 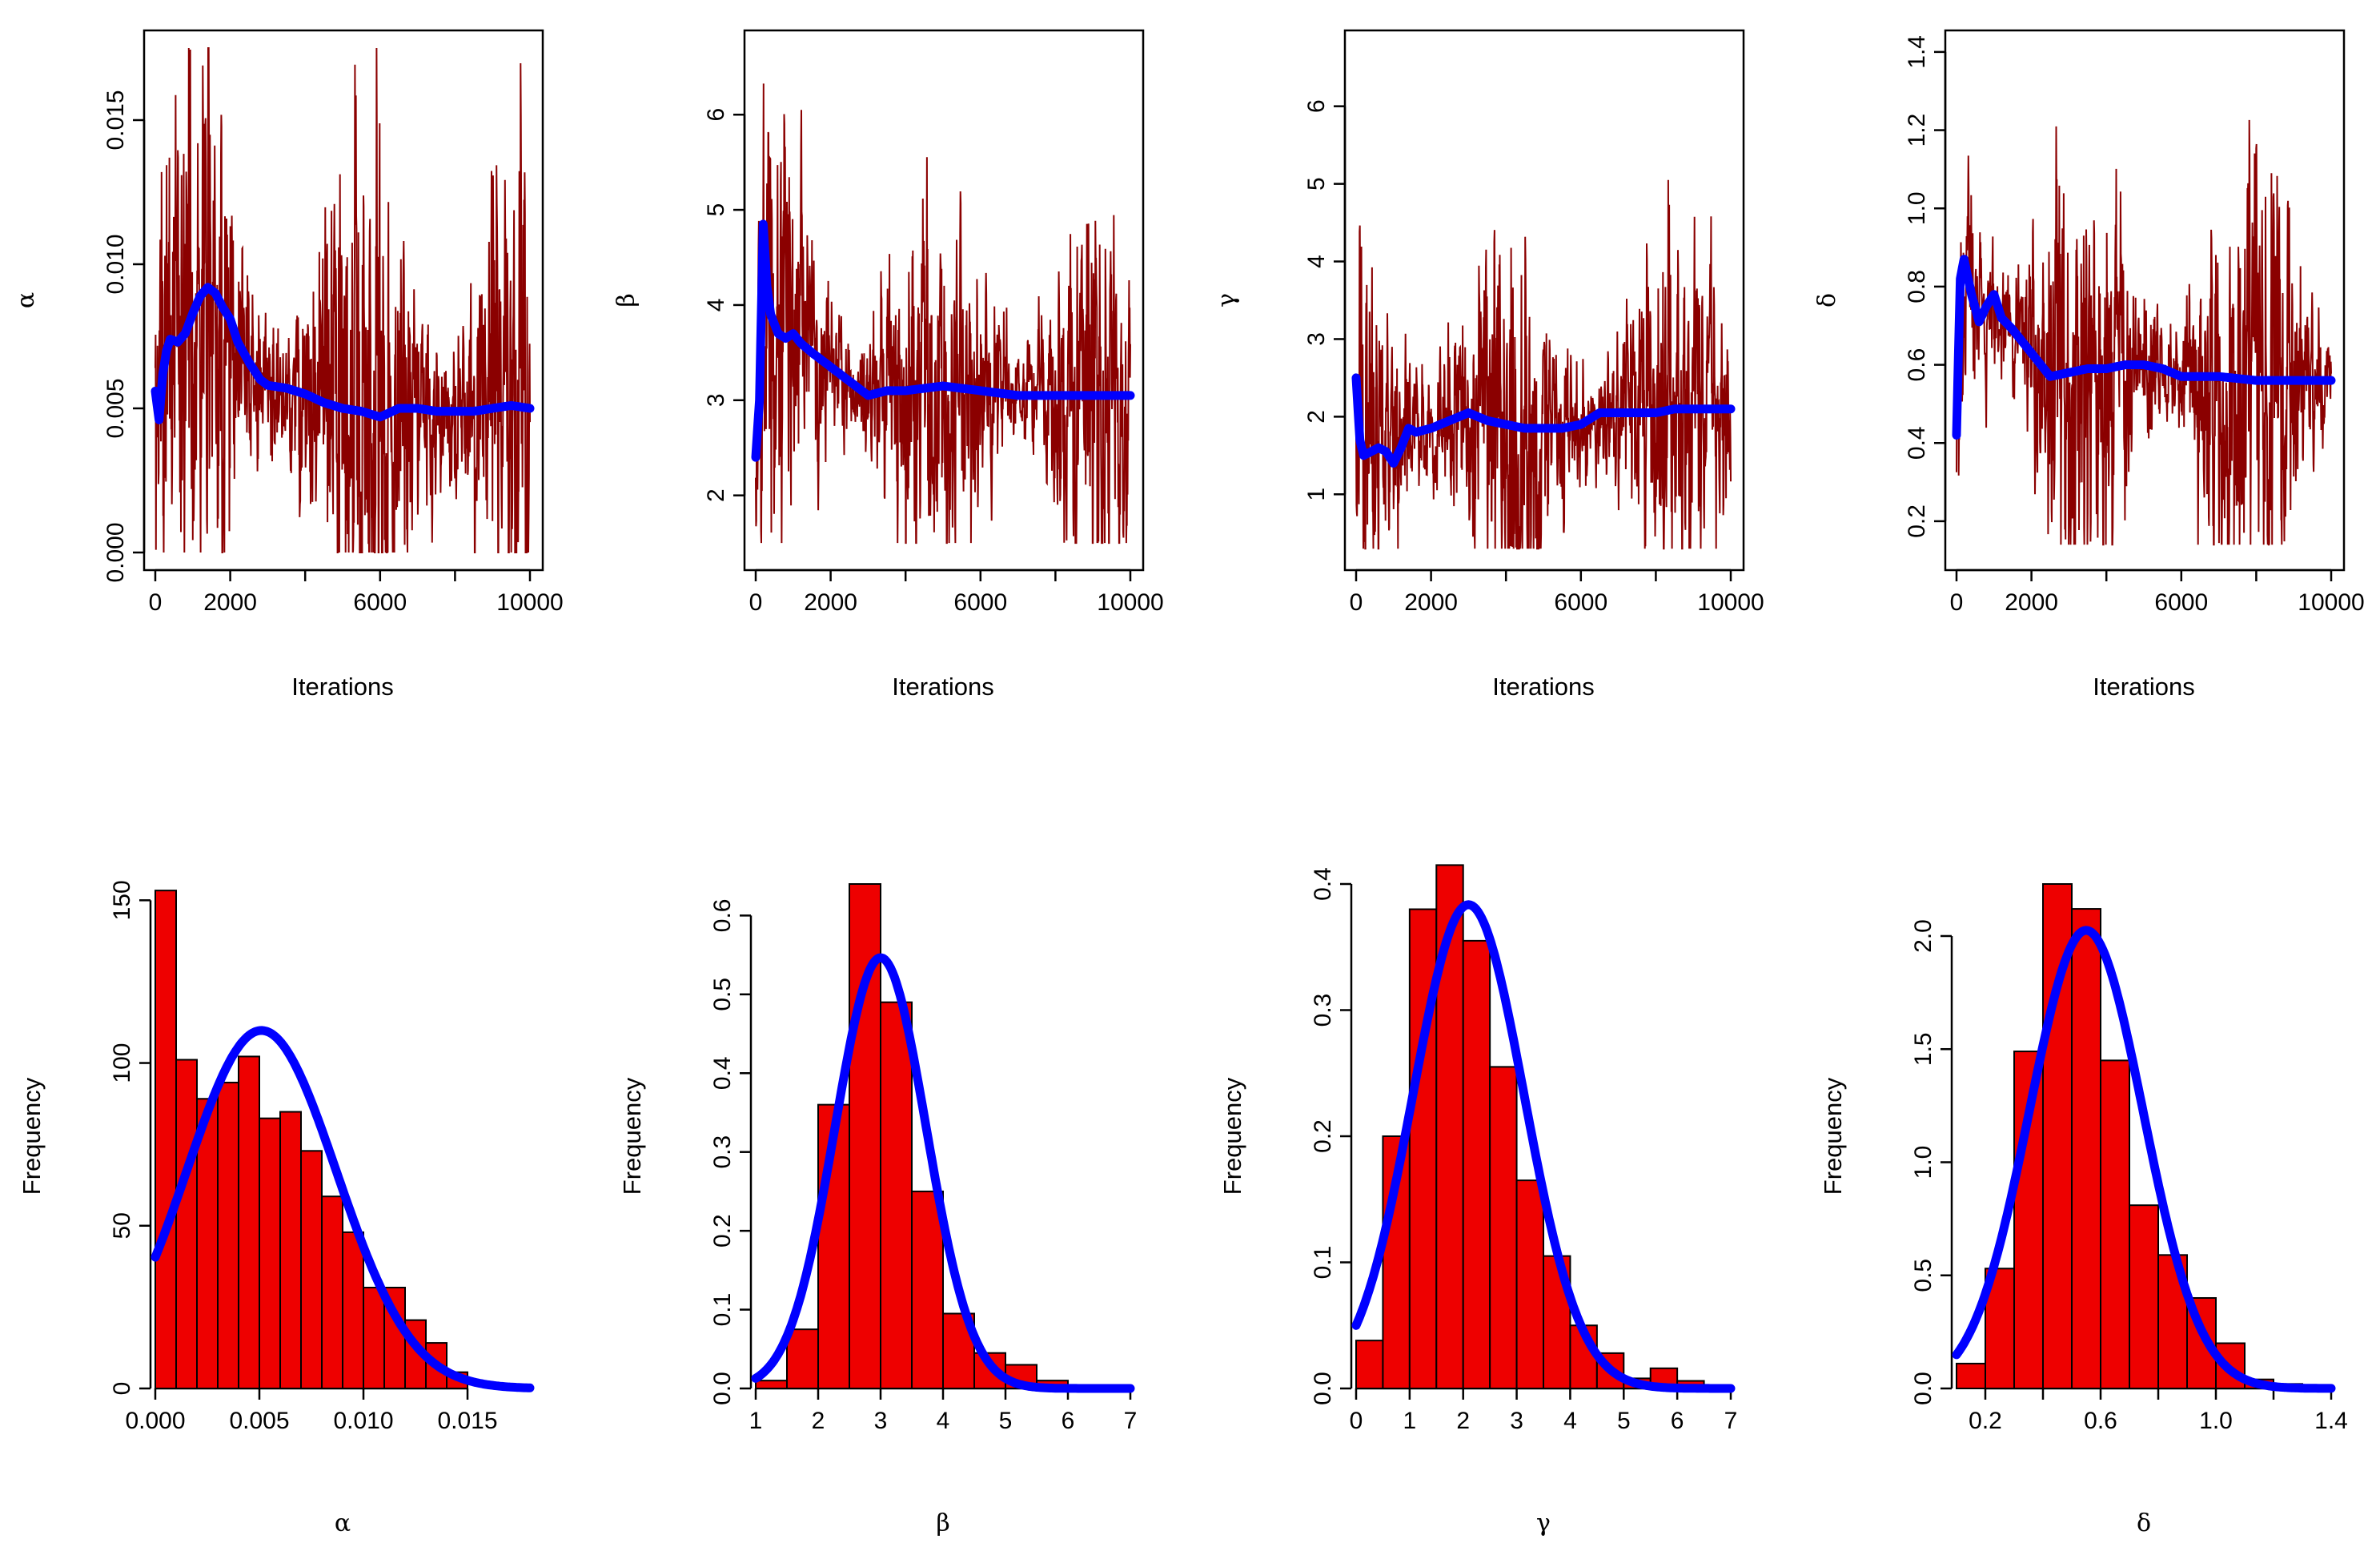 I want to click on x-tick-label: 2, so click(x=818, y=1421).